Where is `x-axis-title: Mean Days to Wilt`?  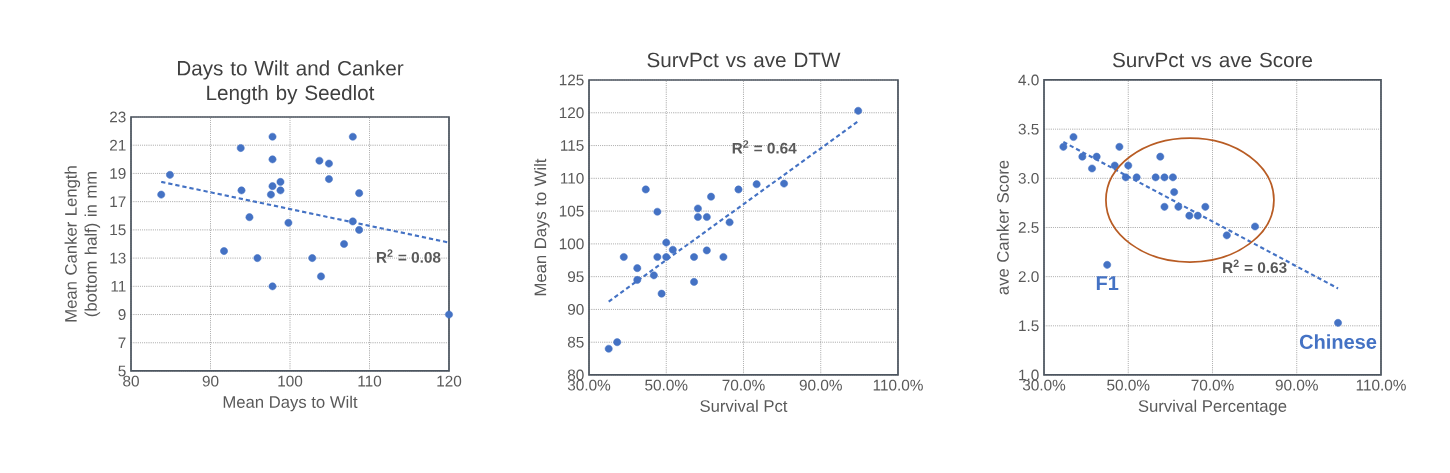 x-axis-title: Mean Days to Wilt is located at coordinates (290, 403).